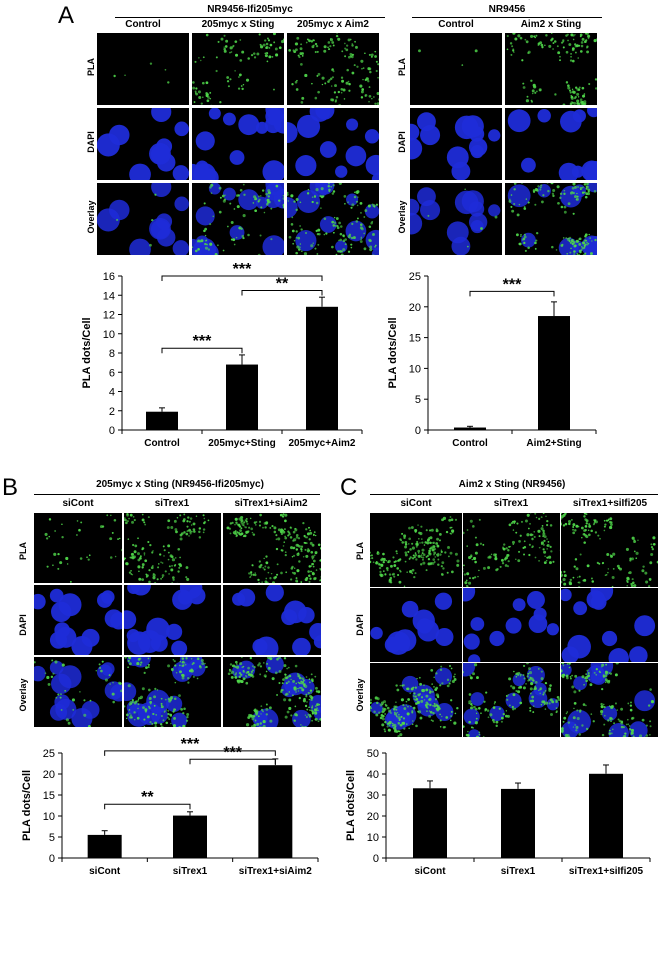 The image size is (660, 965). I want to click on column-label: 205myc x Aim2, so click(333, 24).